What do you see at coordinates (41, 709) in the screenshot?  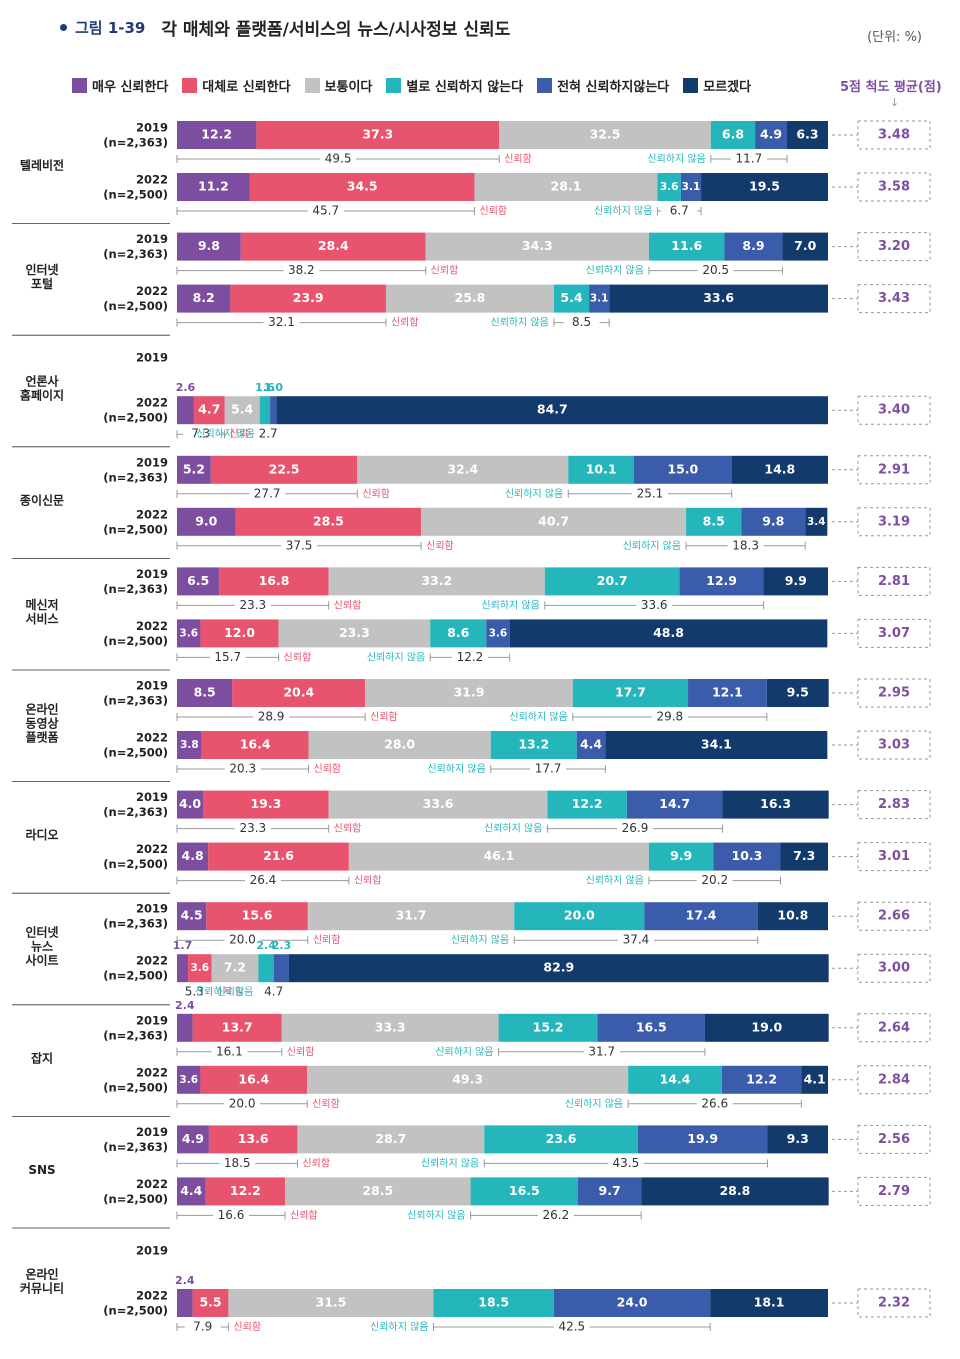 I see `group-name: 온라인` at bounding box center [41, 709].